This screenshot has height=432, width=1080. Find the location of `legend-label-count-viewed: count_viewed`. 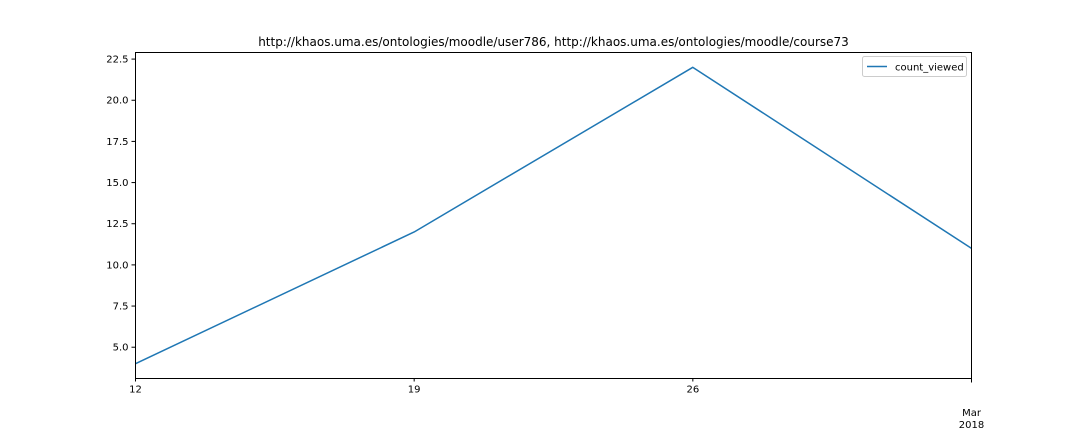

legend-label-count-viewed: count_viewed is located at coordinates (929, 68).